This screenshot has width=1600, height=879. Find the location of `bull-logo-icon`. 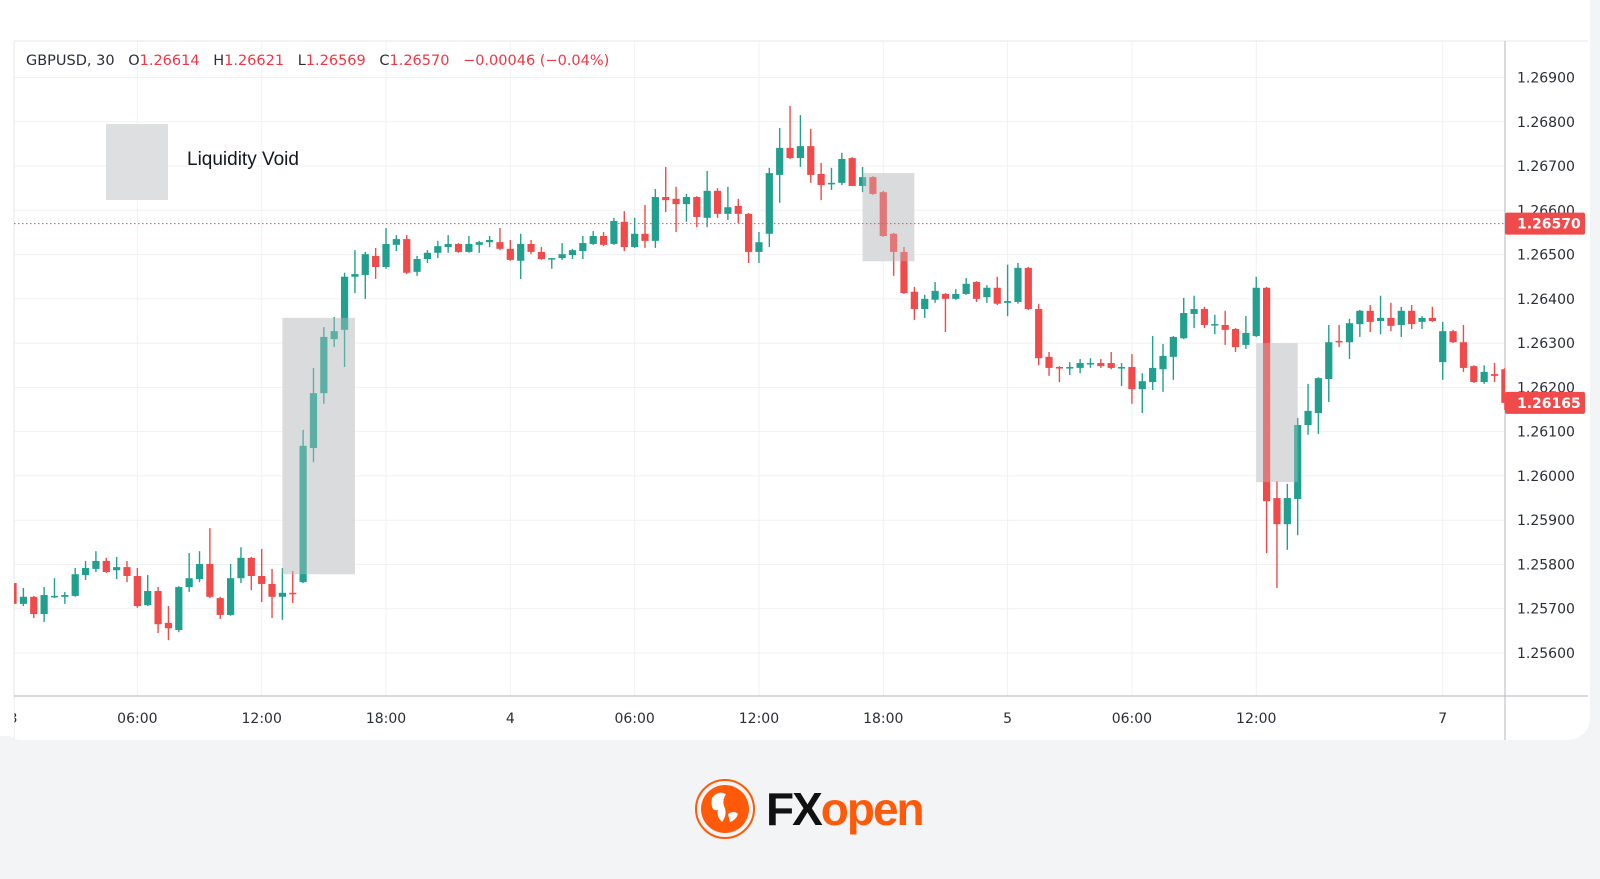

bull-logo-icon is located at coordinates (725, 809).